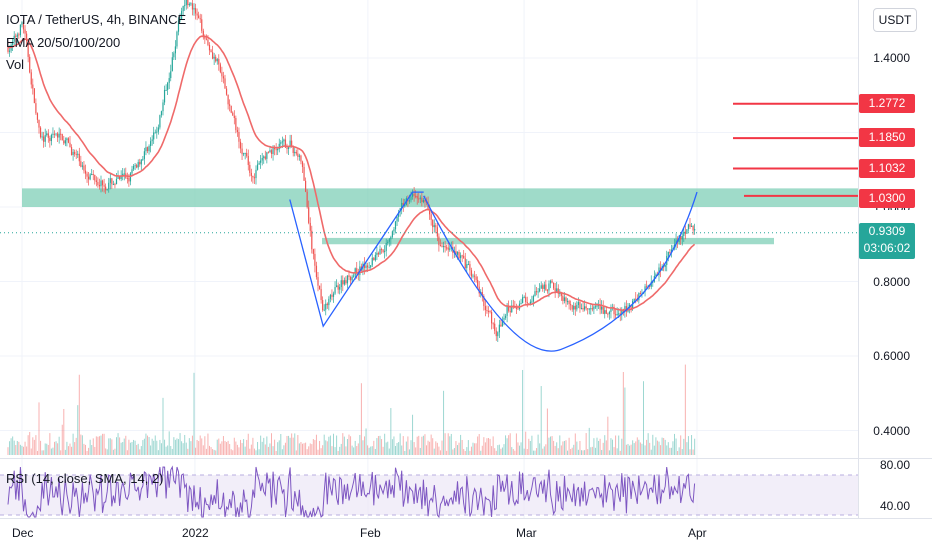  Describe the element at coordinates (15, 64) in the screenshot. I see `volume-legend: Vol` at that location.